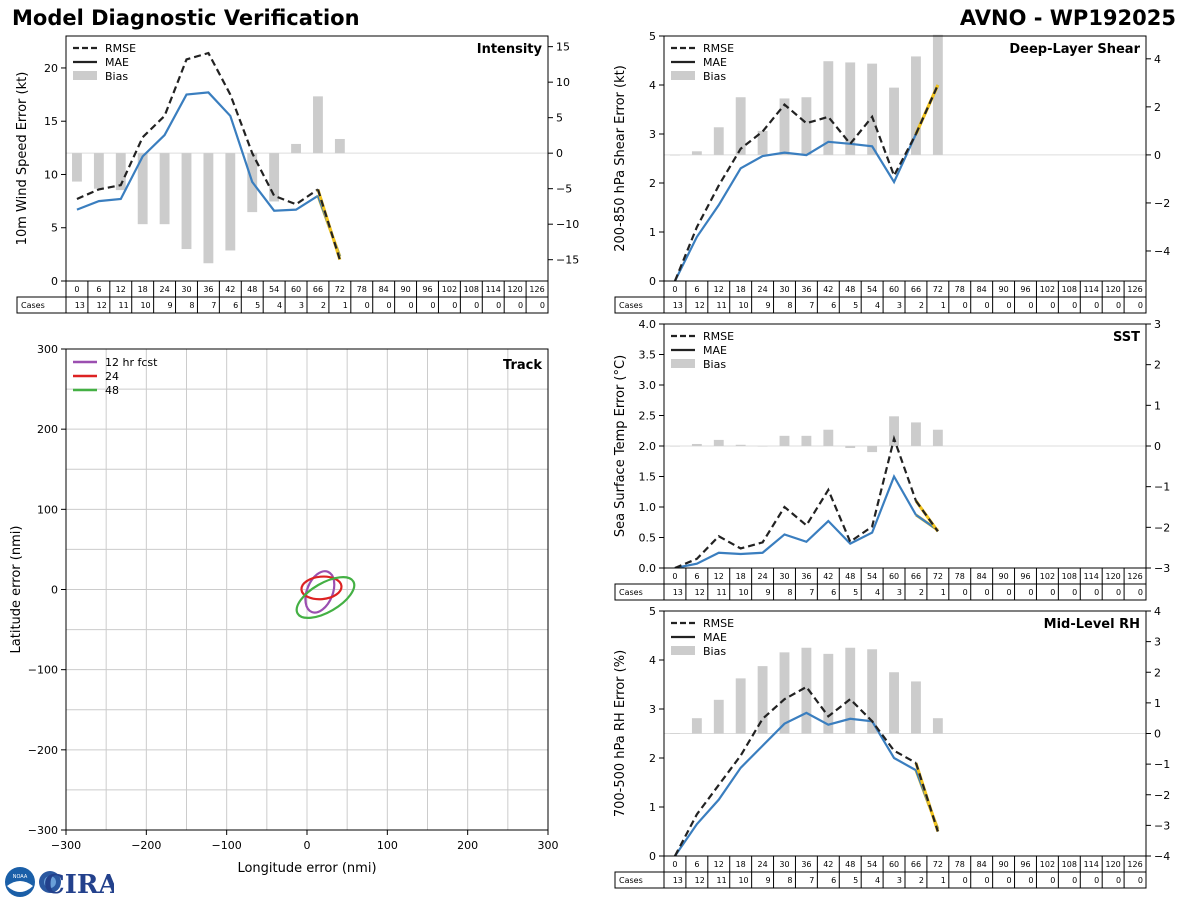 This screenshot has height=902, width=1200. What do you see at coordinates (1025, 289) in the screenshot?
I see `shear-hour-label: 96` at bounding box center [1025, 289].